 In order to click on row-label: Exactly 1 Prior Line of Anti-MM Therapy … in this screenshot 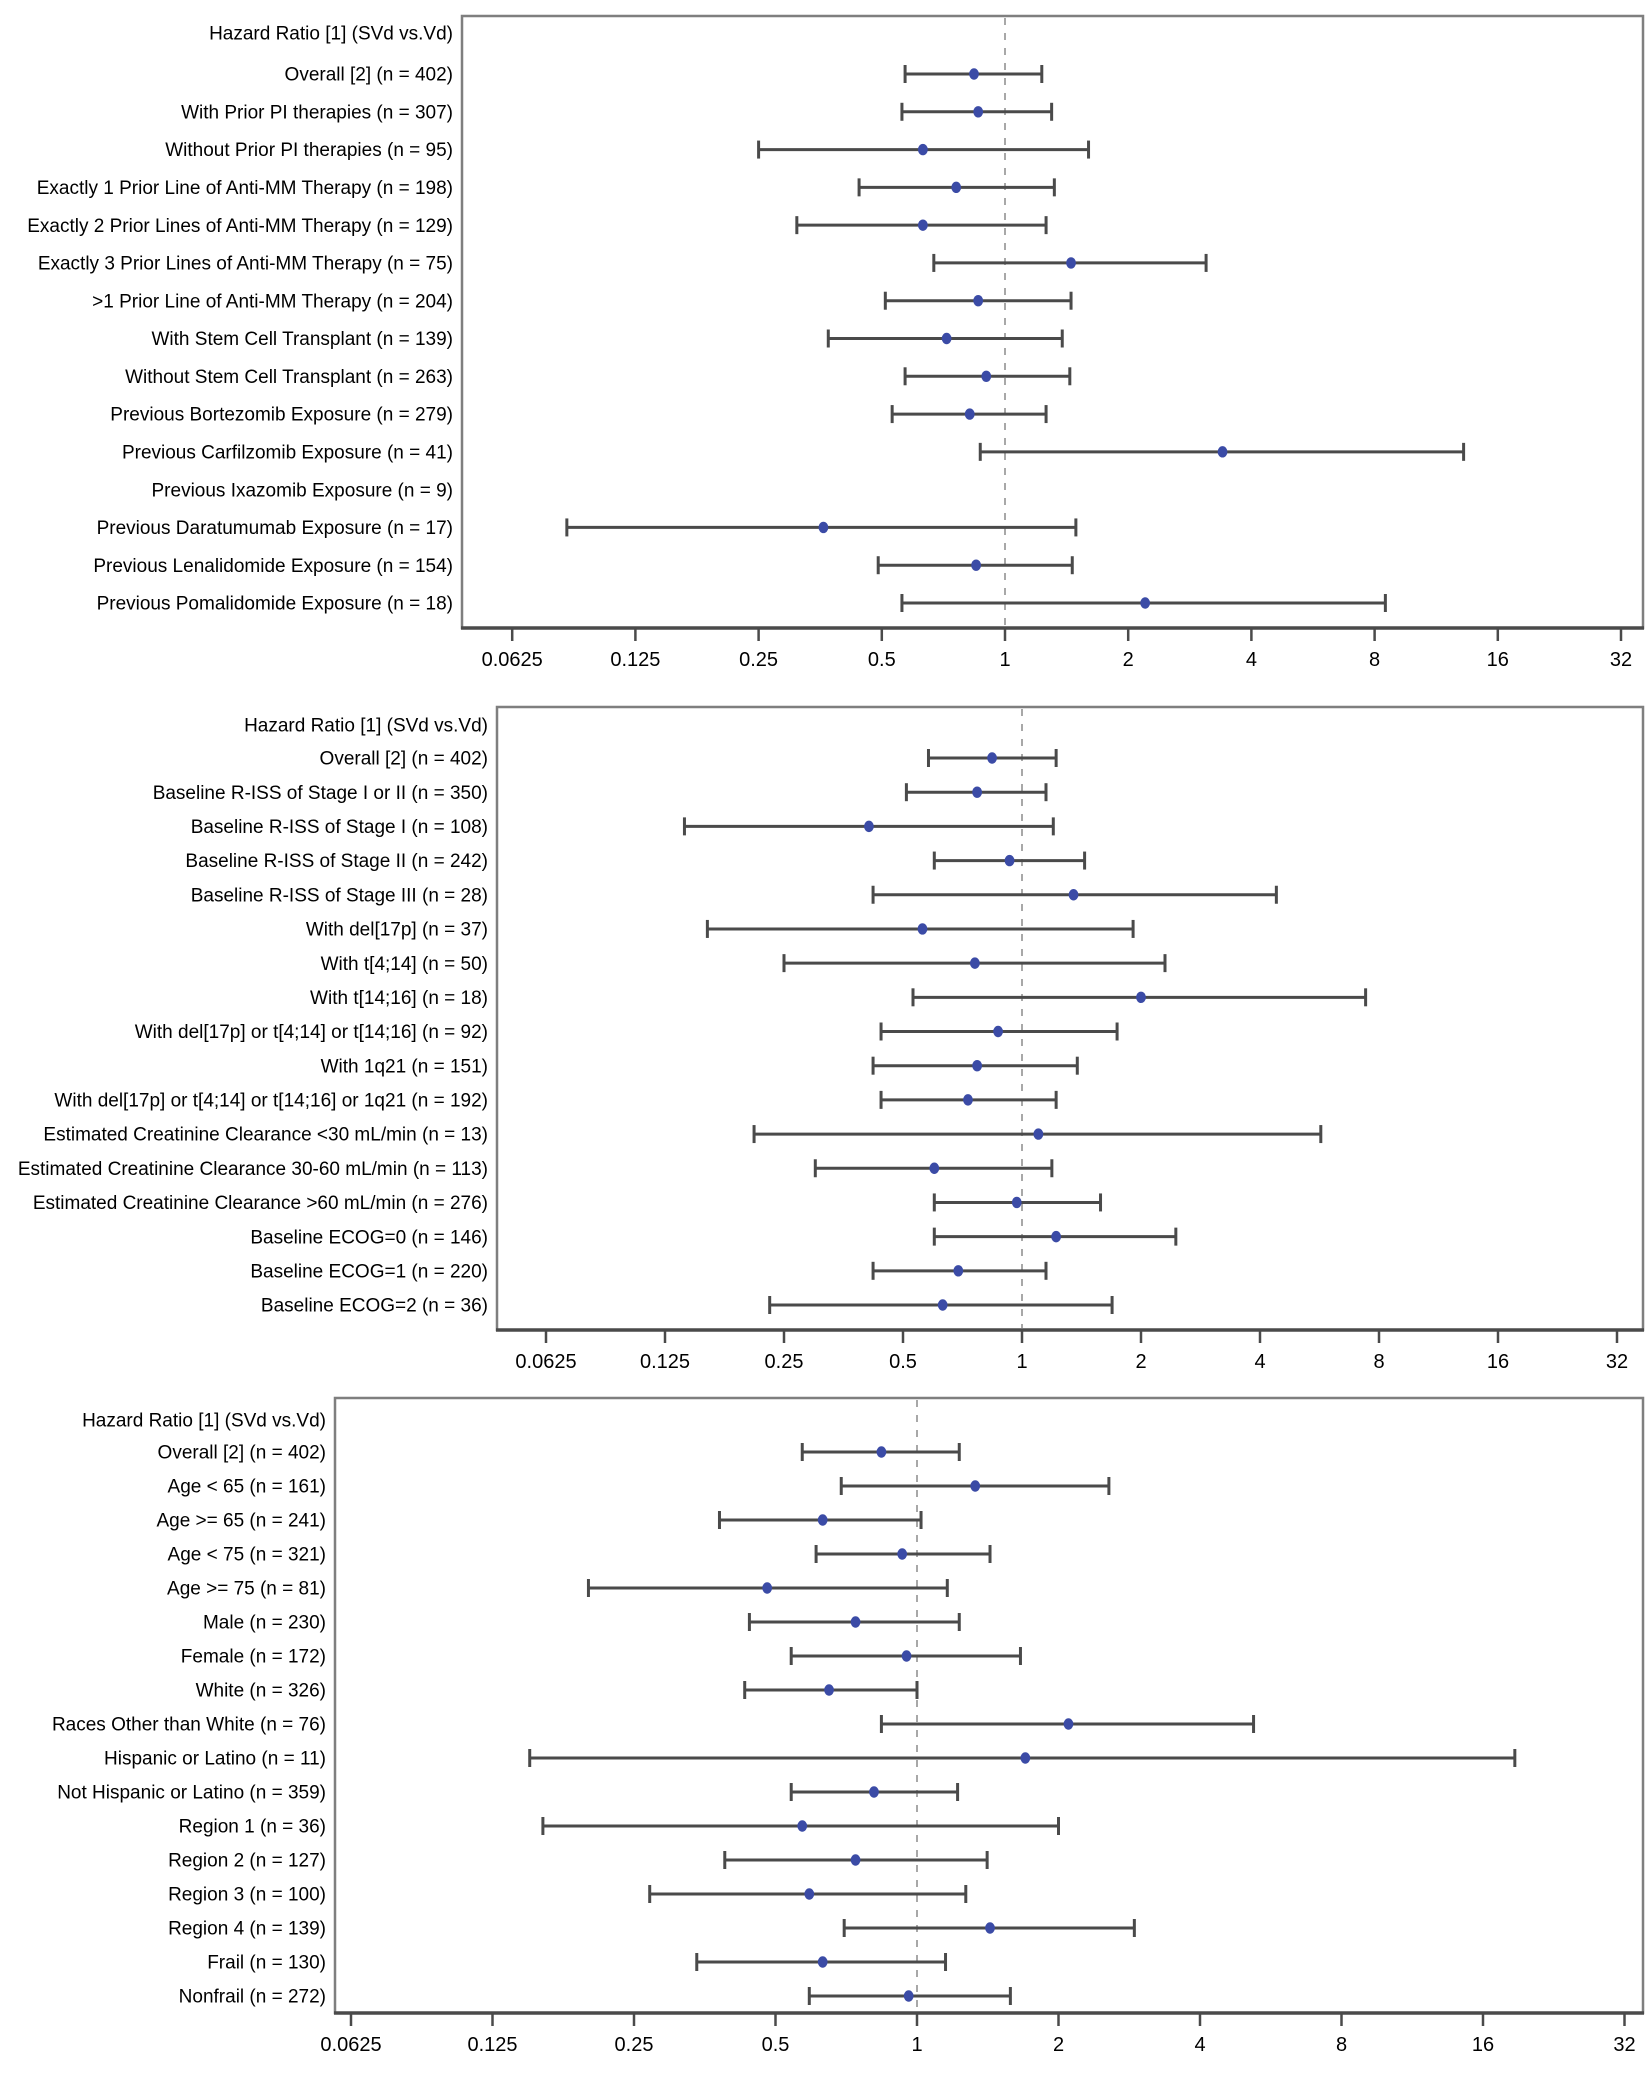, I will do `click(245, 188)`.